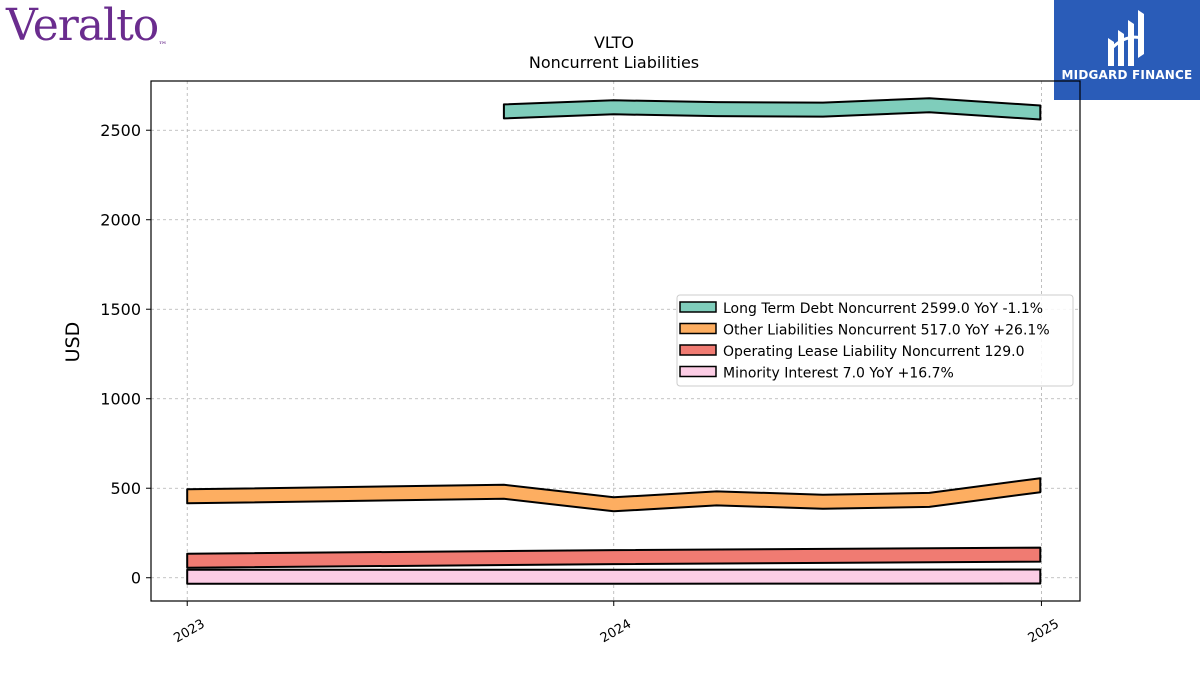 The height and width of the screenshot is (675, 1200). I want to click on x-tick-label: 2023, so click(189, 632).